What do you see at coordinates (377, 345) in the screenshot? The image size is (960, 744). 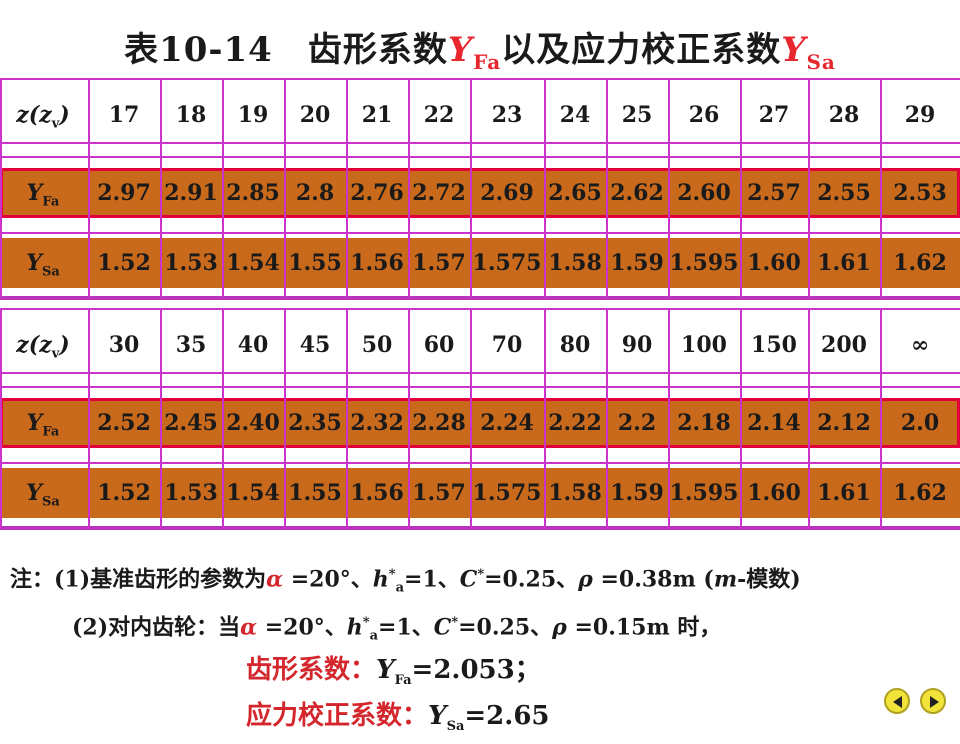 I see `table-cell: 50` at bounding box center [377, 345].